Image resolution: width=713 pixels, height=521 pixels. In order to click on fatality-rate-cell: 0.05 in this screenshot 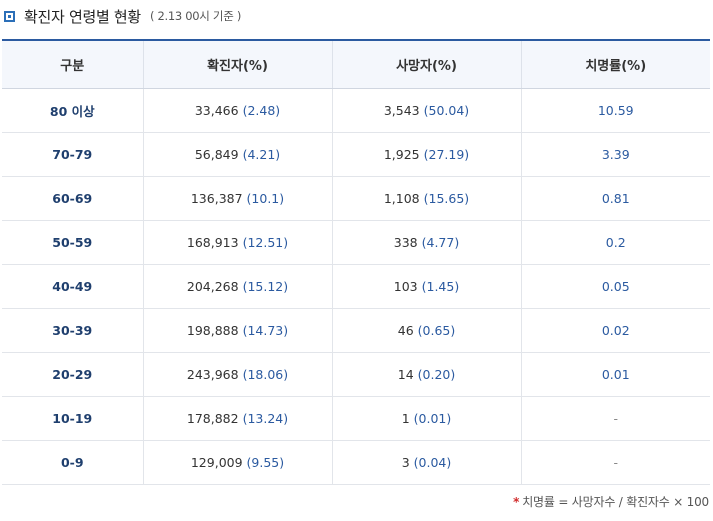, I will do `click(615, 286)`.